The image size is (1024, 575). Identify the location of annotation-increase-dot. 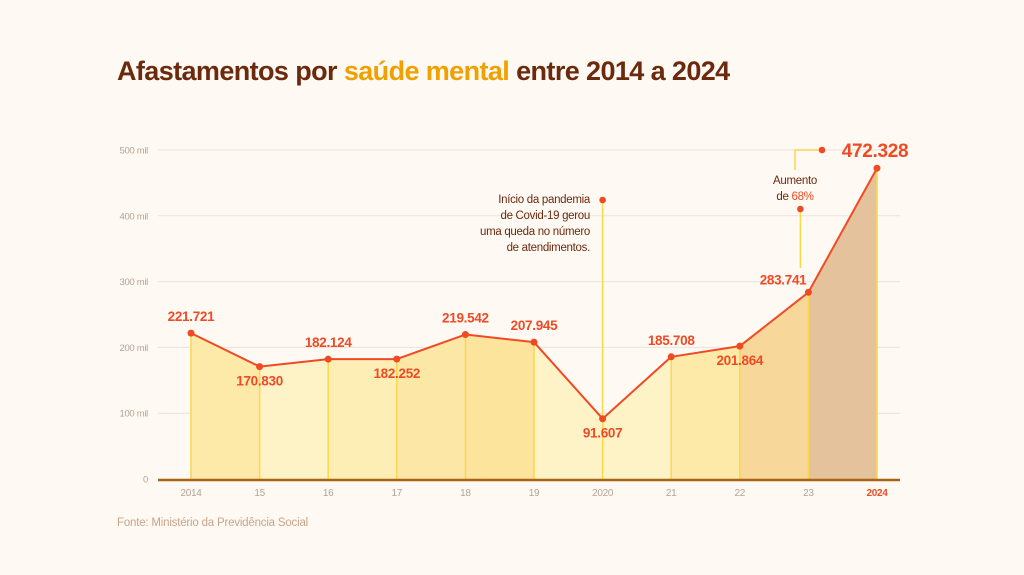
(800, 209).